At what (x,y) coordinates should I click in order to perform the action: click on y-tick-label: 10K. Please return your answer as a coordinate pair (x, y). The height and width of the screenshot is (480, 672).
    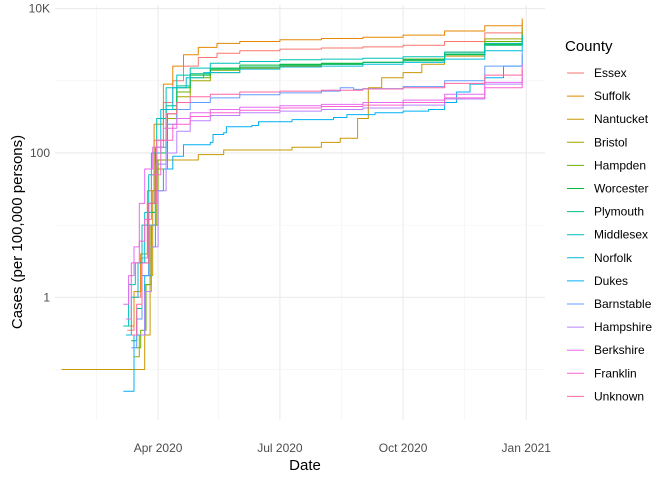
    Looking at the image, I should click on (39, 9).